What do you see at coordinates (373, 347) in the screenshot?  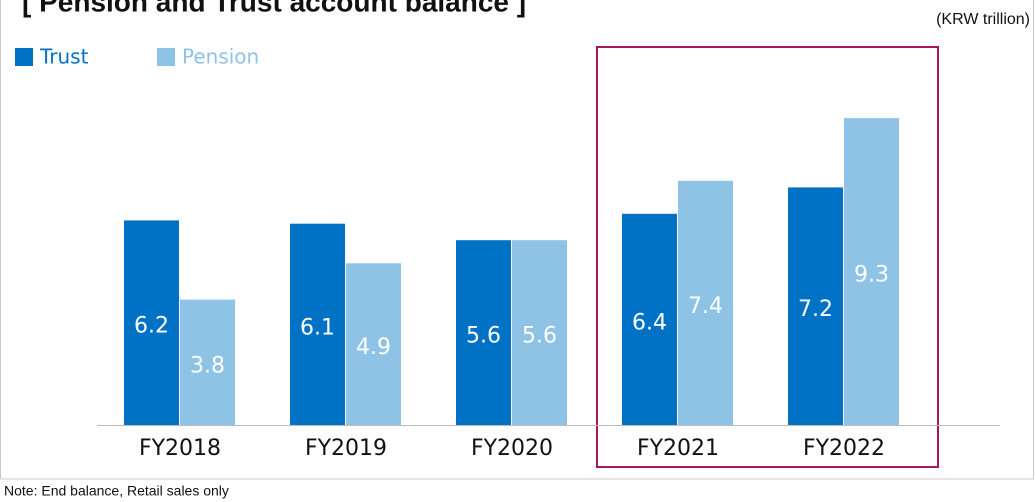 I see `value-label: 4.9` at bounding box center [373, 347].